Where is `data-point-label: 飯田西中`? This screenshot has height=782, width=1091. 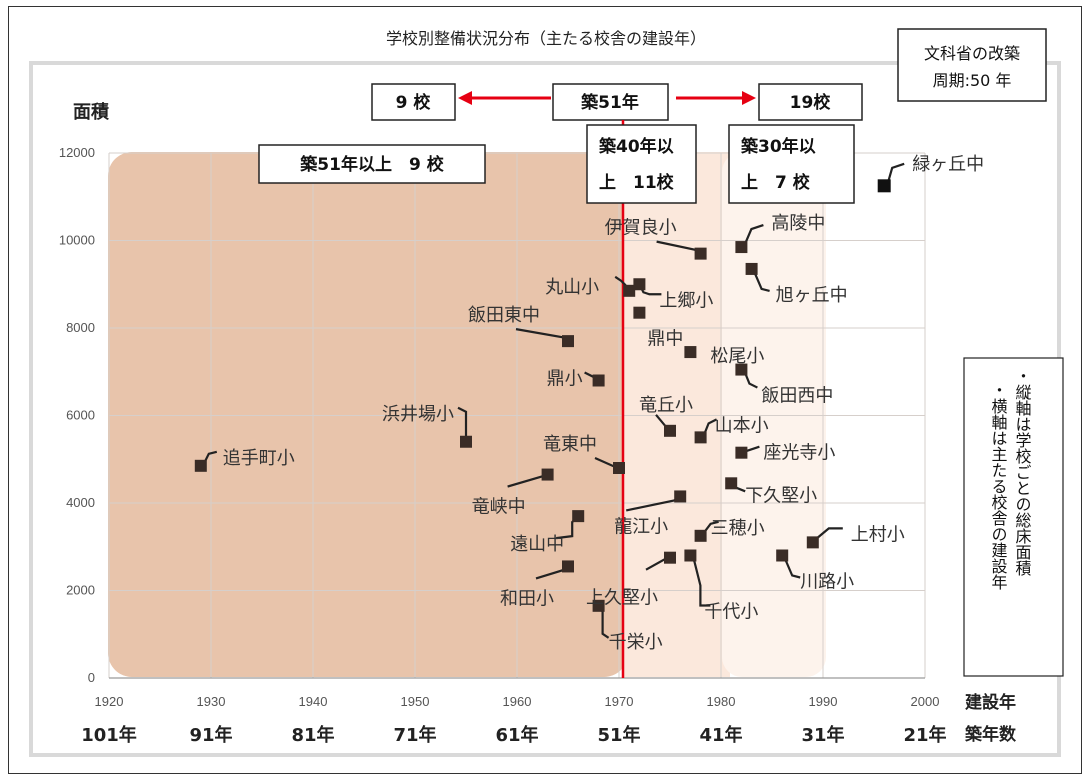
data-point-label: 飯田西中 is located at coordinates (797, 396).